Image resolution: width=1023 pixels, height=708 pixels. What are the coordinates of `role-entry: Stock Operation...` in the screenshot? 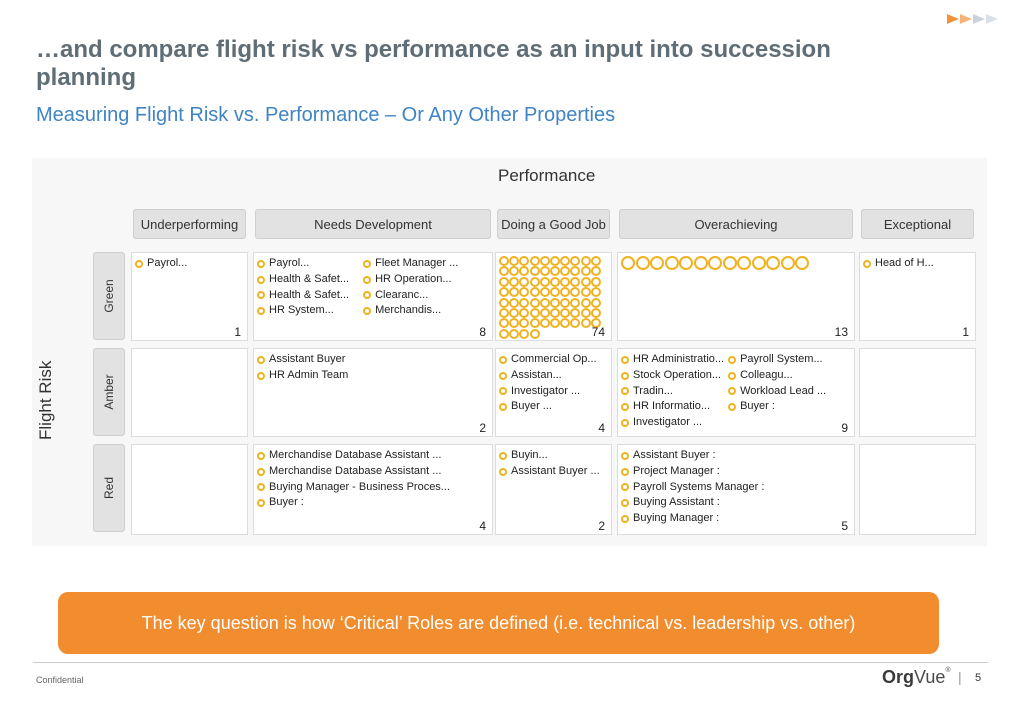 It's located at (672, 376).